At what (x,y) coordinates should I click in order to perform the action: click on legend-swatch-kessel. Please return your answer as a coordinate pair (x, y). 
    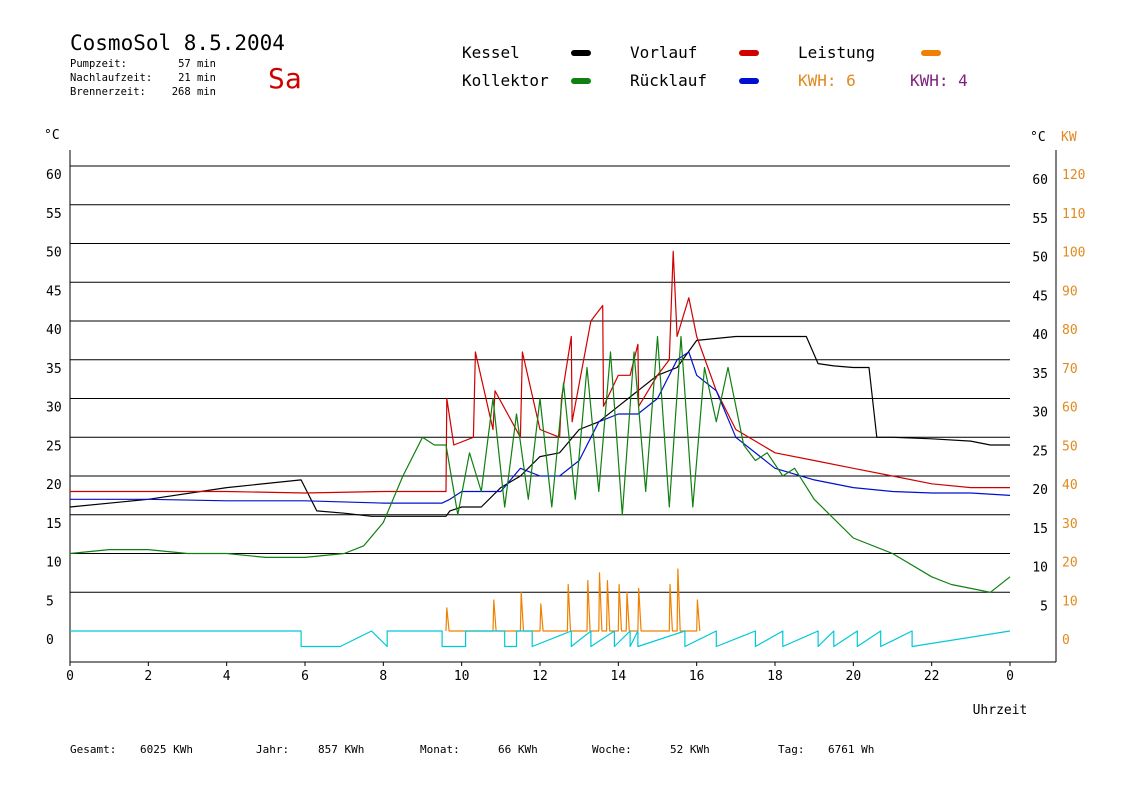
    Looking at the image, I should click on (581, 53).